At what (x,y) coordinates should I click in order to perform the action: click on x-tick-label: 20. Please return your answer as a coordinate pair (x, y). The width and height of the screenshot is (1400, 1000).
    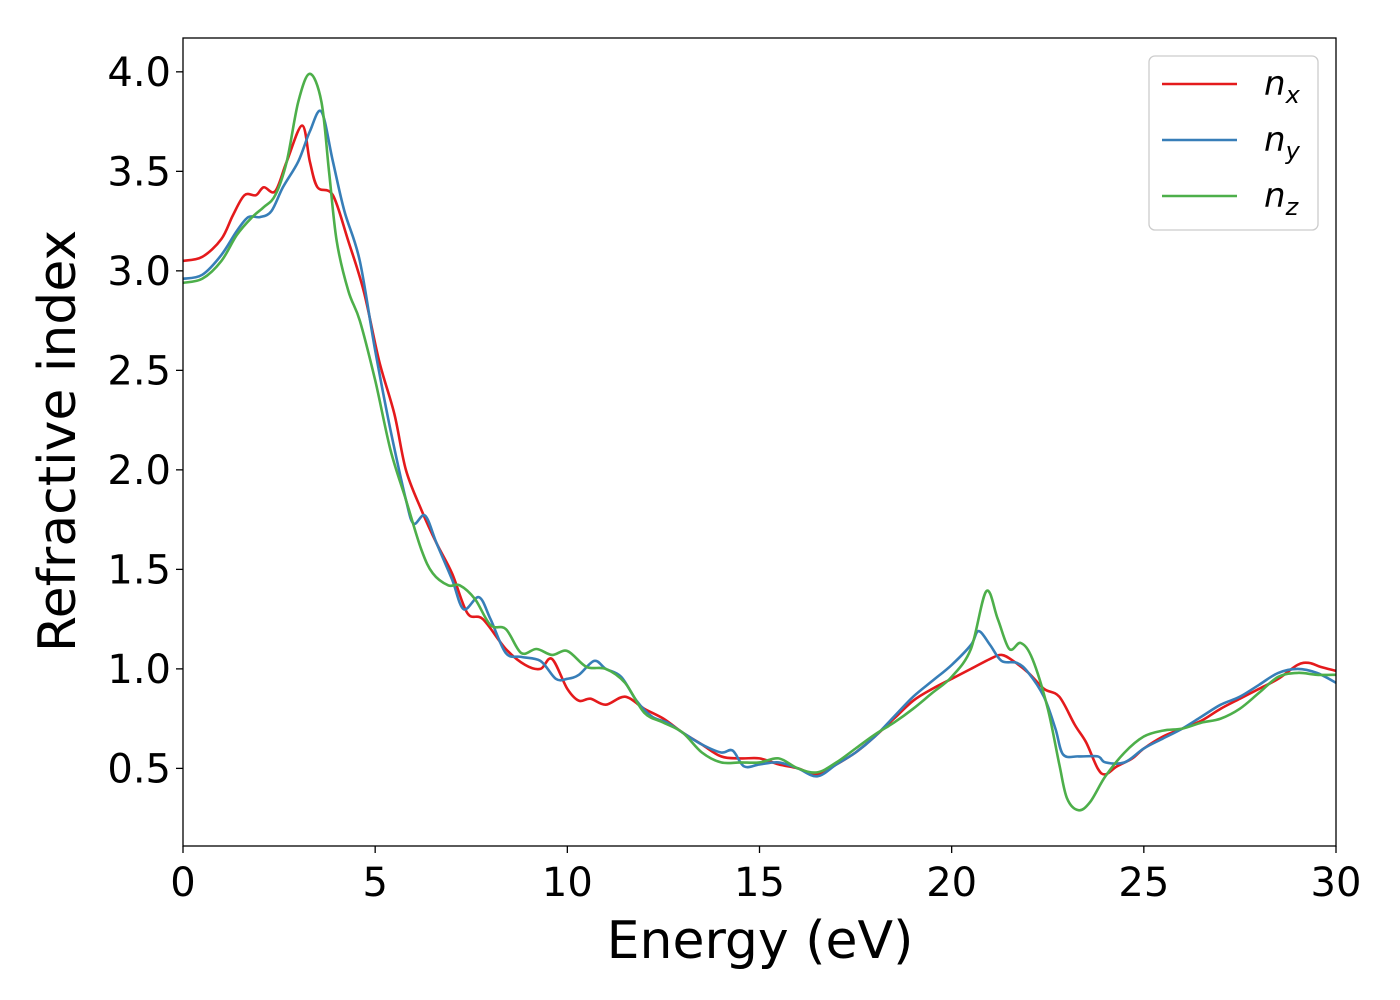
    Looking at the image, I should click on (951, 883).